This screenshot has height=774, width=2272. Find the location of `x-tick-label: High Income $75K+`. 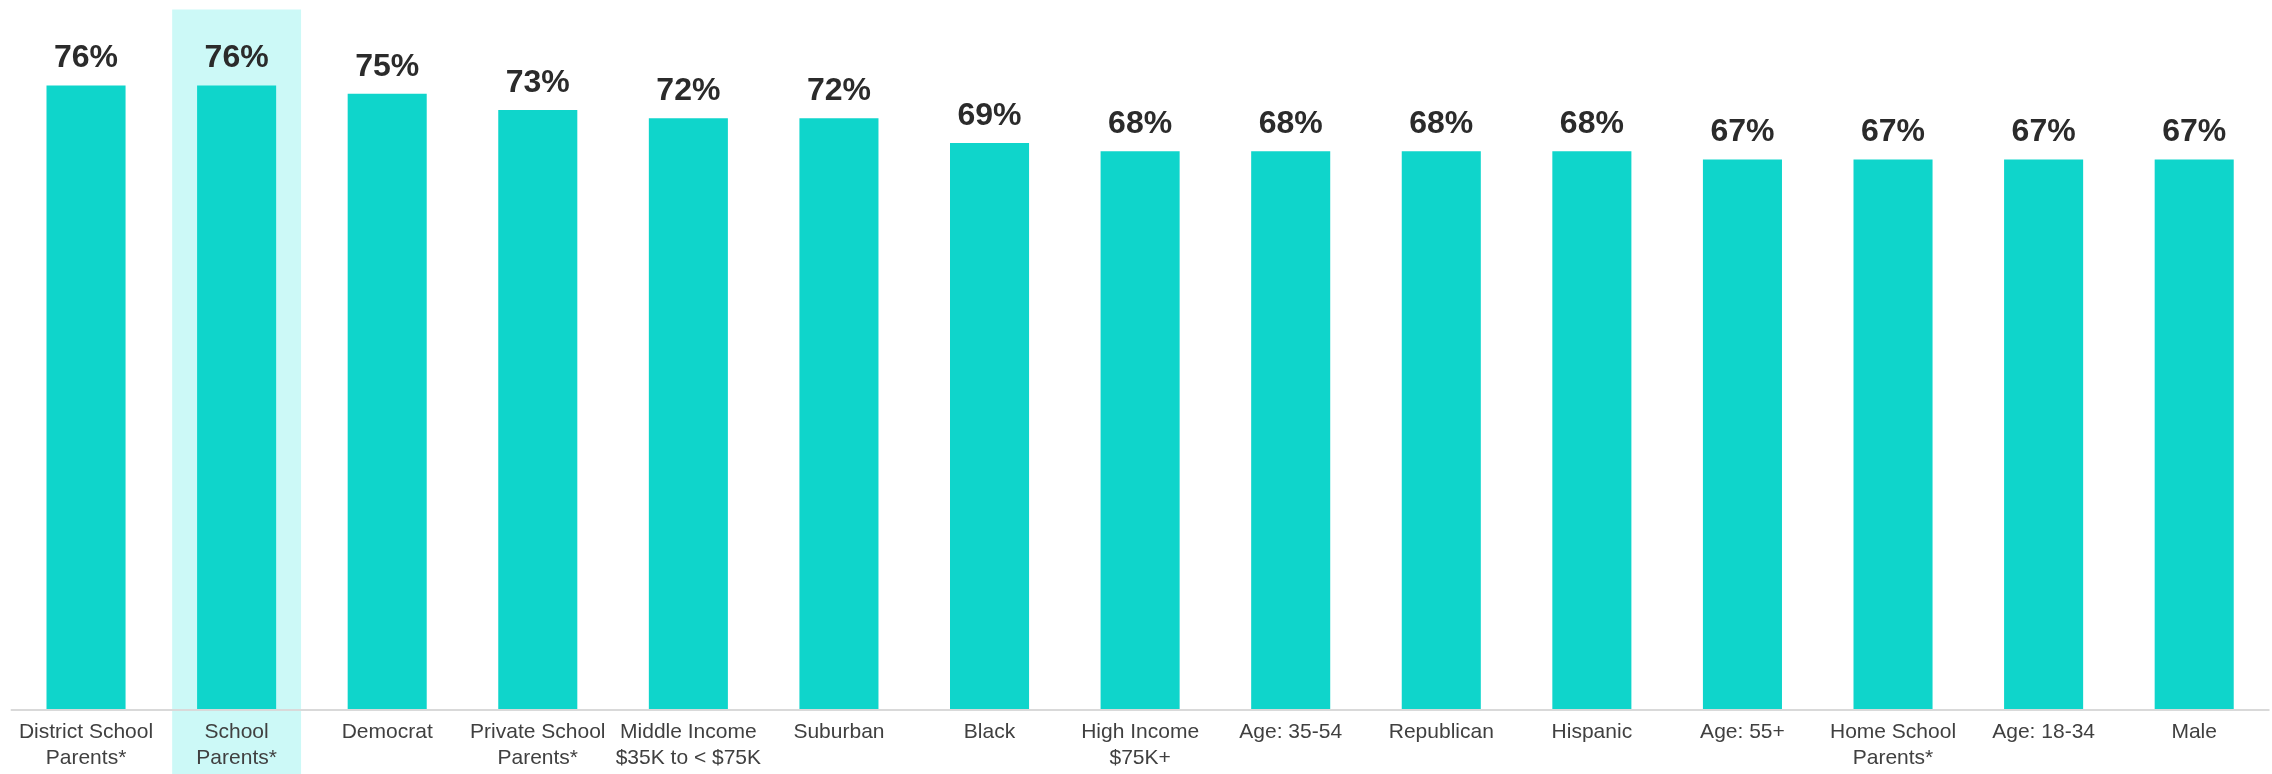

x-tick-label: High Income $75K+ is located at coordinates (1140, 743).